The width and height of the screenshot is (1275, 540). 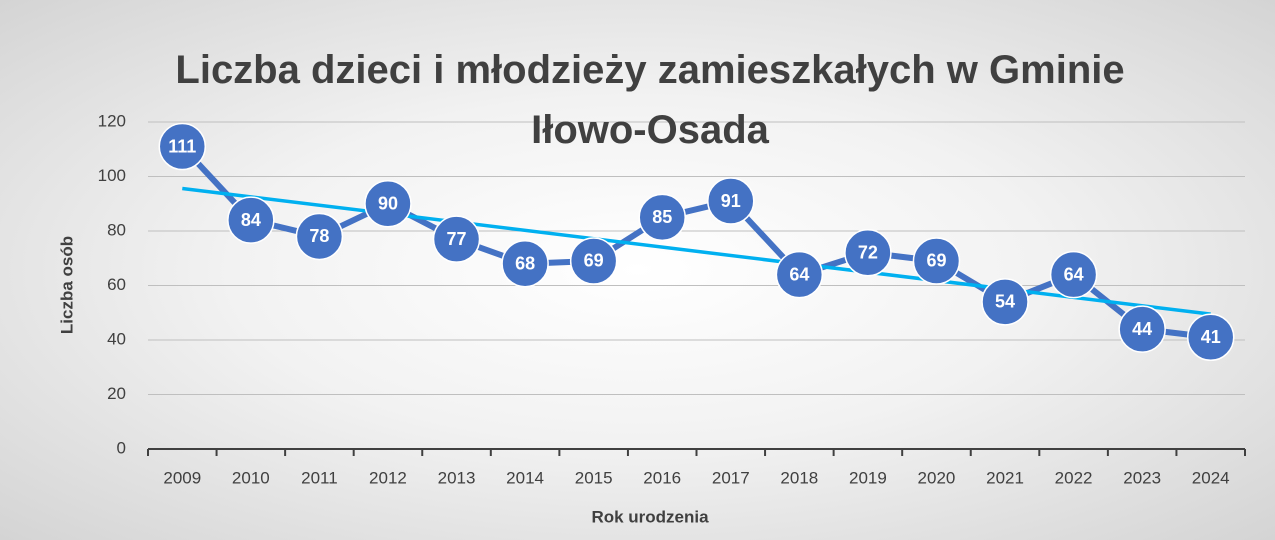 What do you see at coordinates (121, 447) in the screenshot?
I see `y-tick-label: 0` at bounding box center [121, 447].